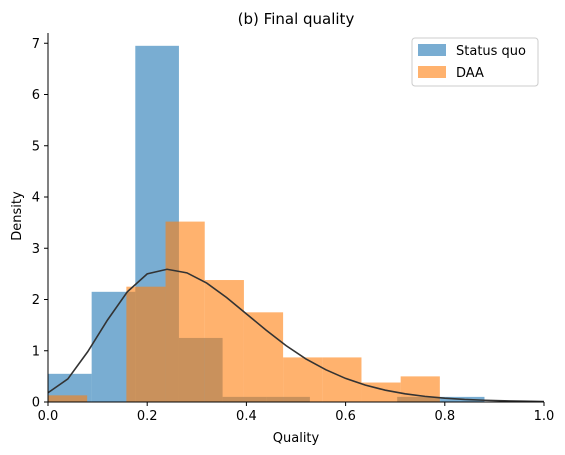  What do you see at coordinates (491, 51) in the screenshot?
I see `legend-label-status-quo: Status quo` at bounding box center [491, 51].